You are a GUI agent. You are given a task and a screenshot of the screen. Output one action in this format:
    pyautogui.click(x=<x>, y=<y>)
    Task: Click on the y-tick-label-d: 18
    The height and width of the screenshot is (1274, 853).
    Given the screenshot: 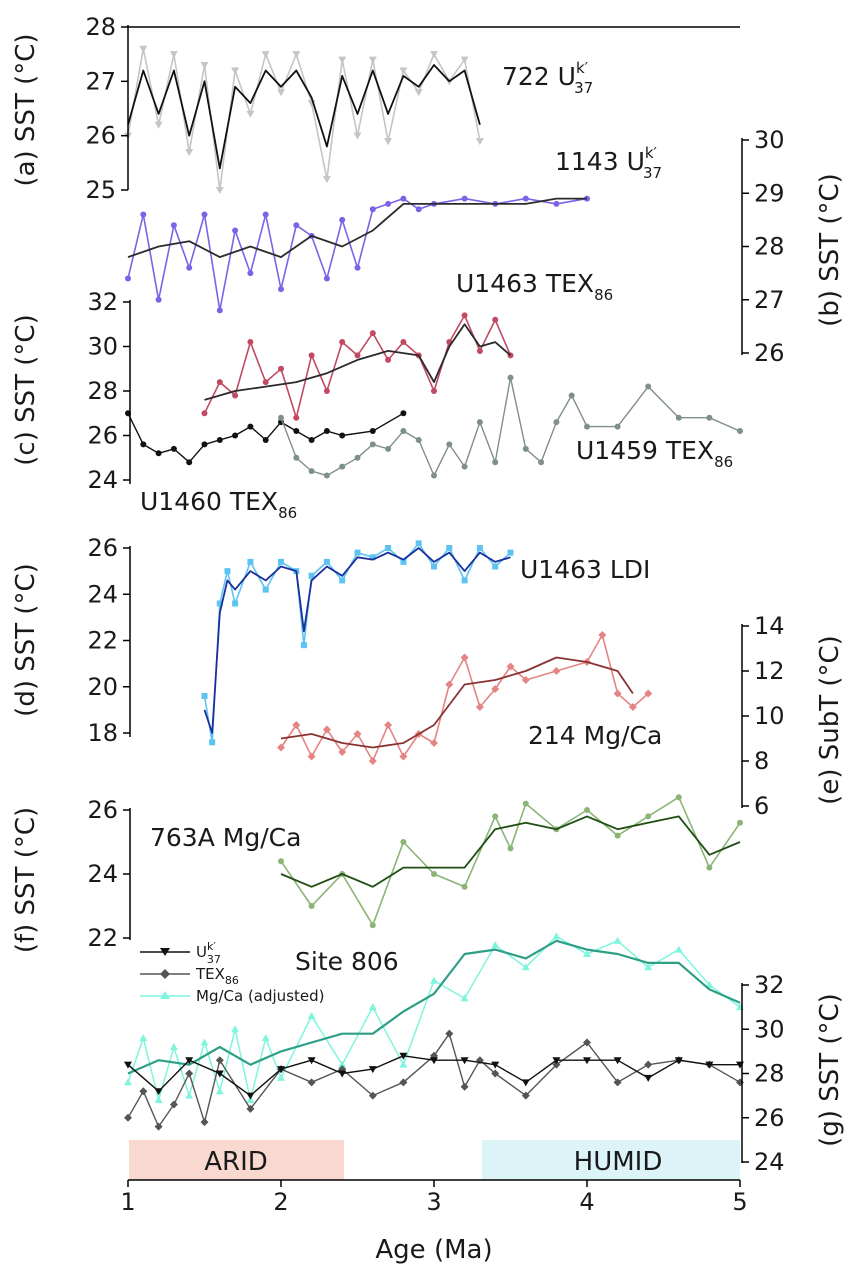 What is the action you would take?
    pyautogui.click(x=102, y=733)
    